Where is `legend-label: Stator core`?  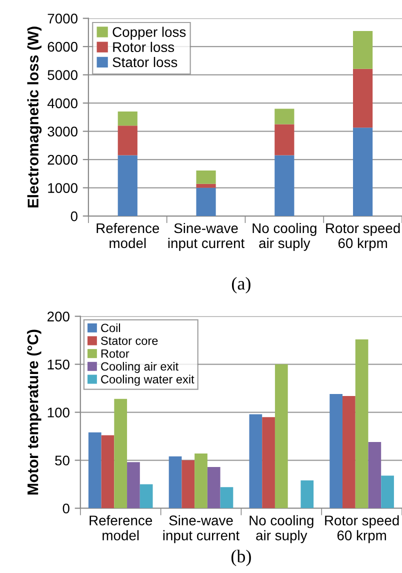 legend-label: Stator core is located at coordinates (129, 340).